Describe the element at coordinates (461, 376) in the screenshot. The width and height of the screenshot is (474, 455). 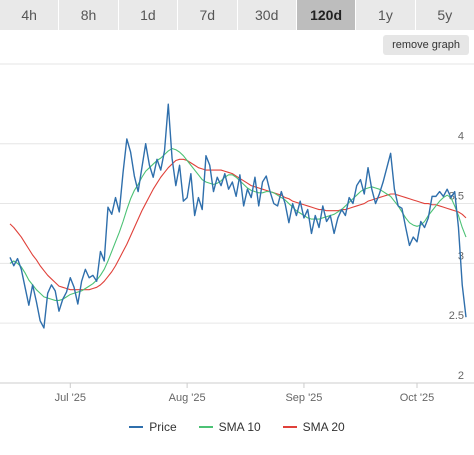
I see `y-tick-label: 2` at that location.